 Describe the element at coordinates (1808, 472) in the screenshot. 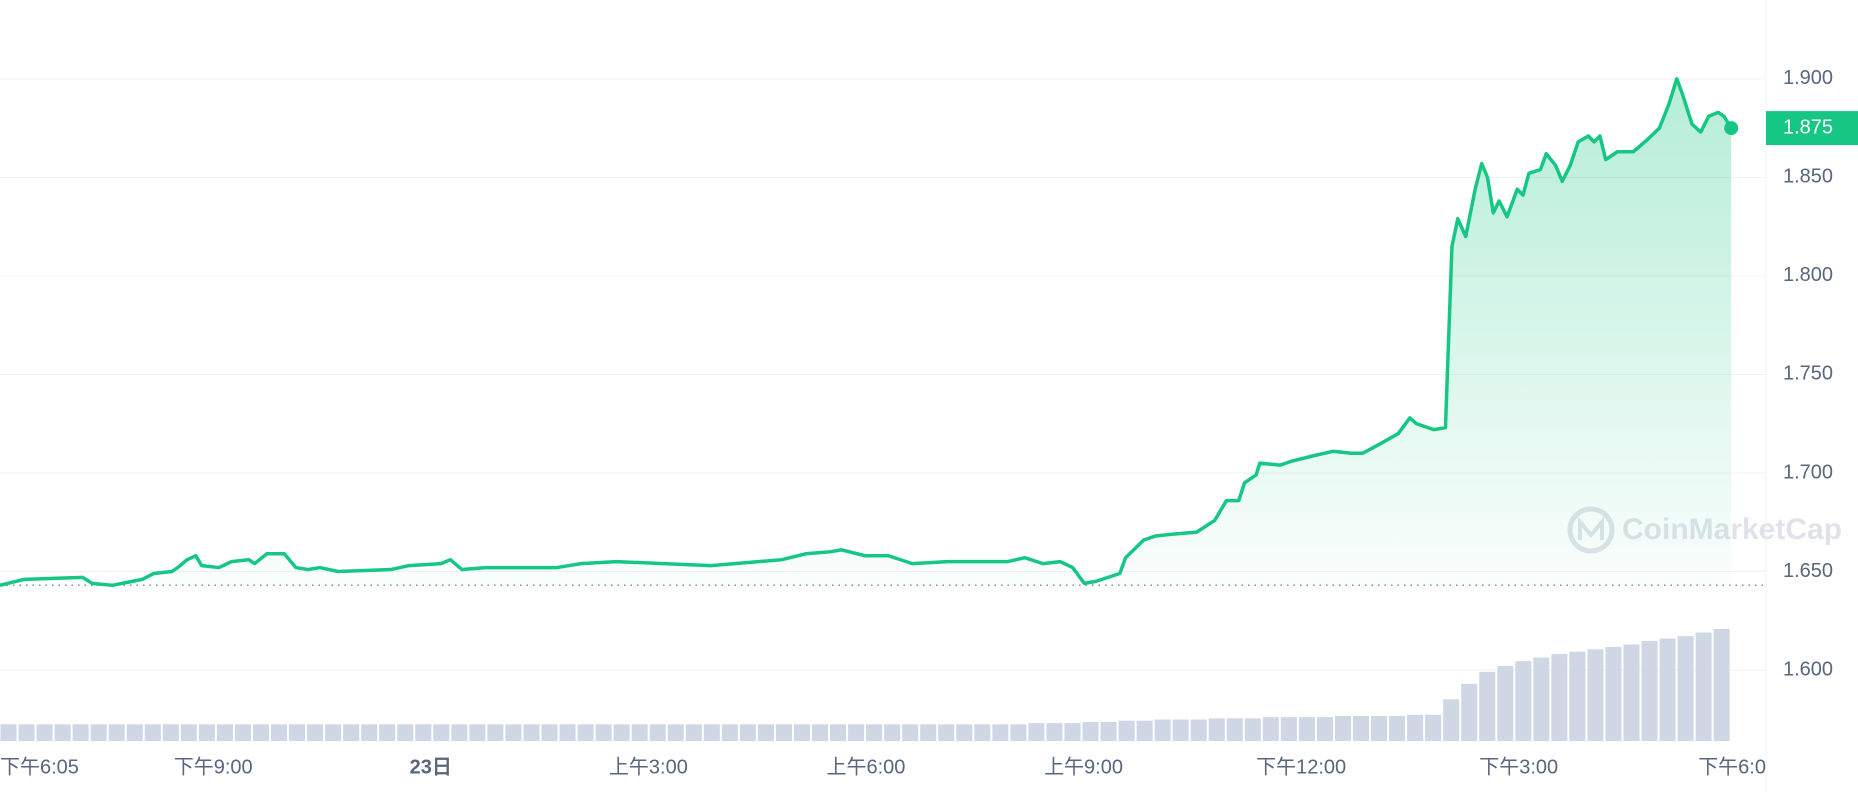

I see `y-tick-label: 1.700` at that location.